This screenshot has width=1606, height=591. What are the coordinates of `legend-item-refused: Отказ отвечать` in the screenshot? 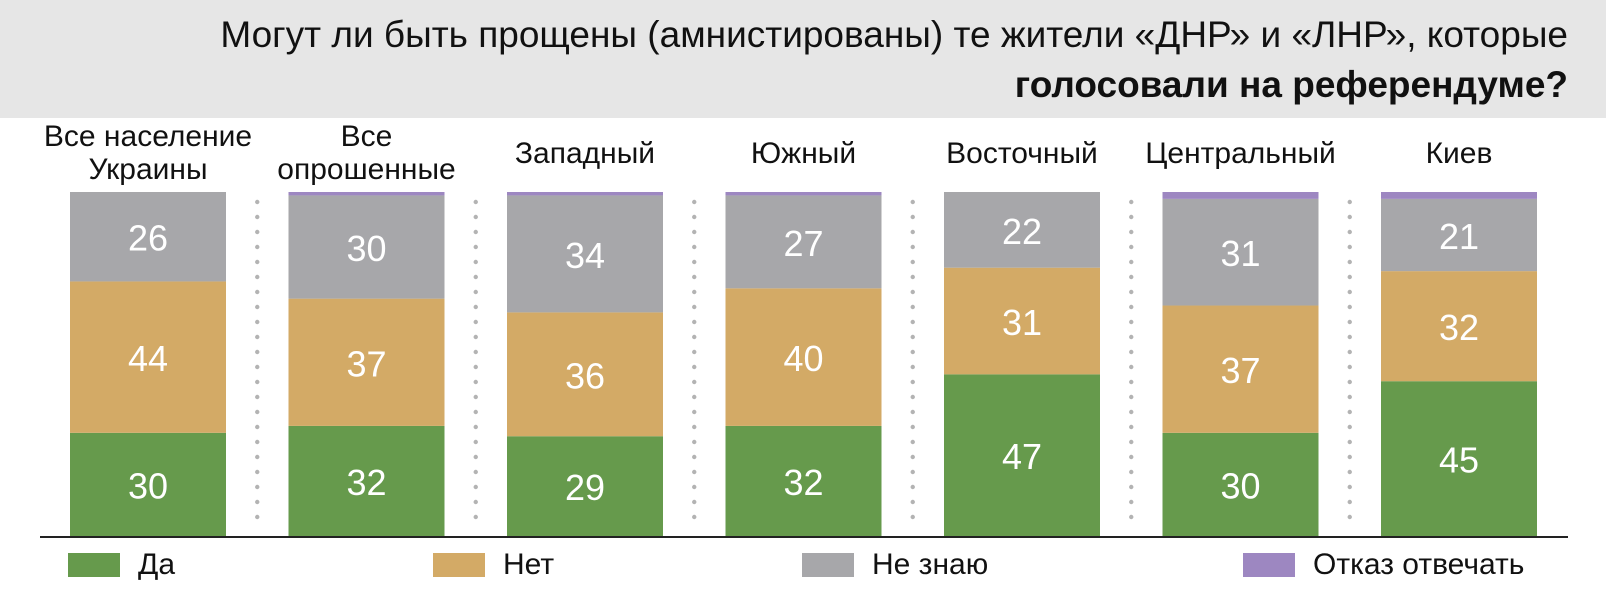 It's located at (1383, 565).